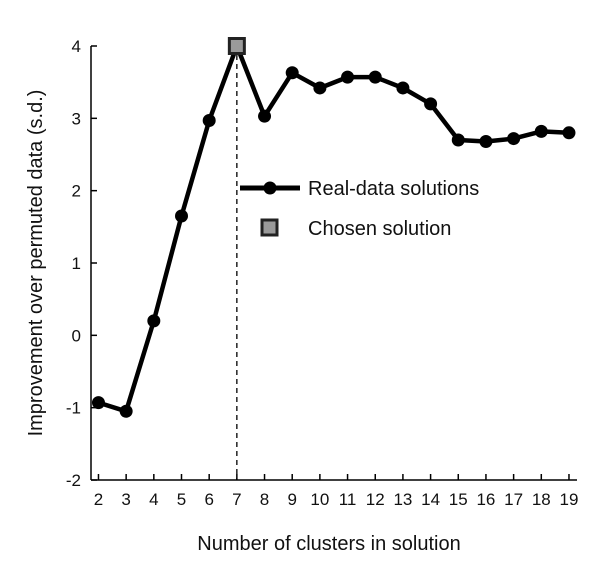 The image size is (590, 562). Describe the element at coordinates (76, 263) in the screenshot. I see `y-tick-label: 1` at that location.